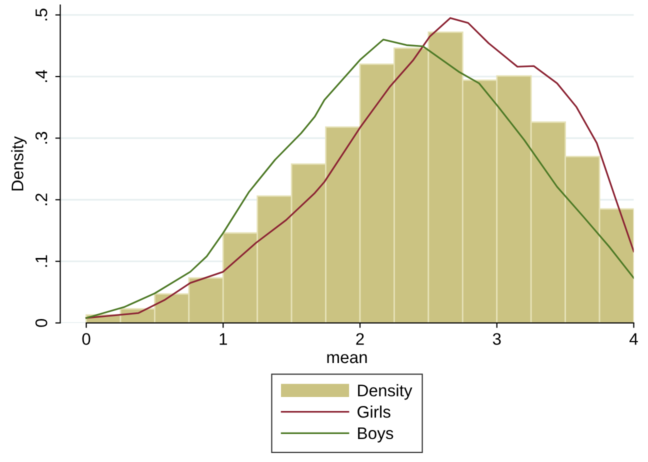  Describe the element at coordinates (19, 163) in the screenshot. I see `y-axis-title: Density` at that location.